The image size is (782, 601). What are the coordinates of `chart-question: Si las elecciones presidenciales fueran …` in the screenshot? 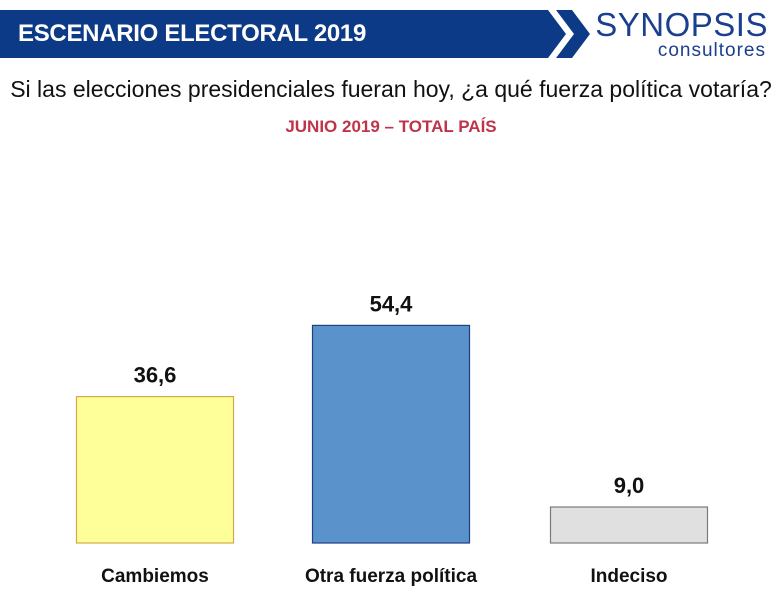 It's located at (391, 89).